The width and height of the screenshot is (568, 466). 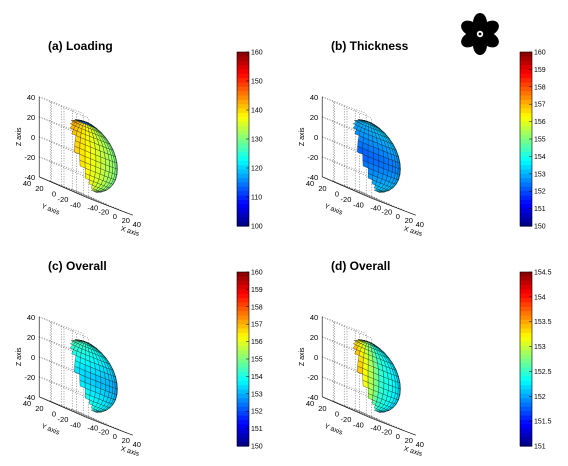 What do you see at coordinates (409, 440) in the screenshot?
I see `x-tick-label: 20` at bounding box center [409, 440].